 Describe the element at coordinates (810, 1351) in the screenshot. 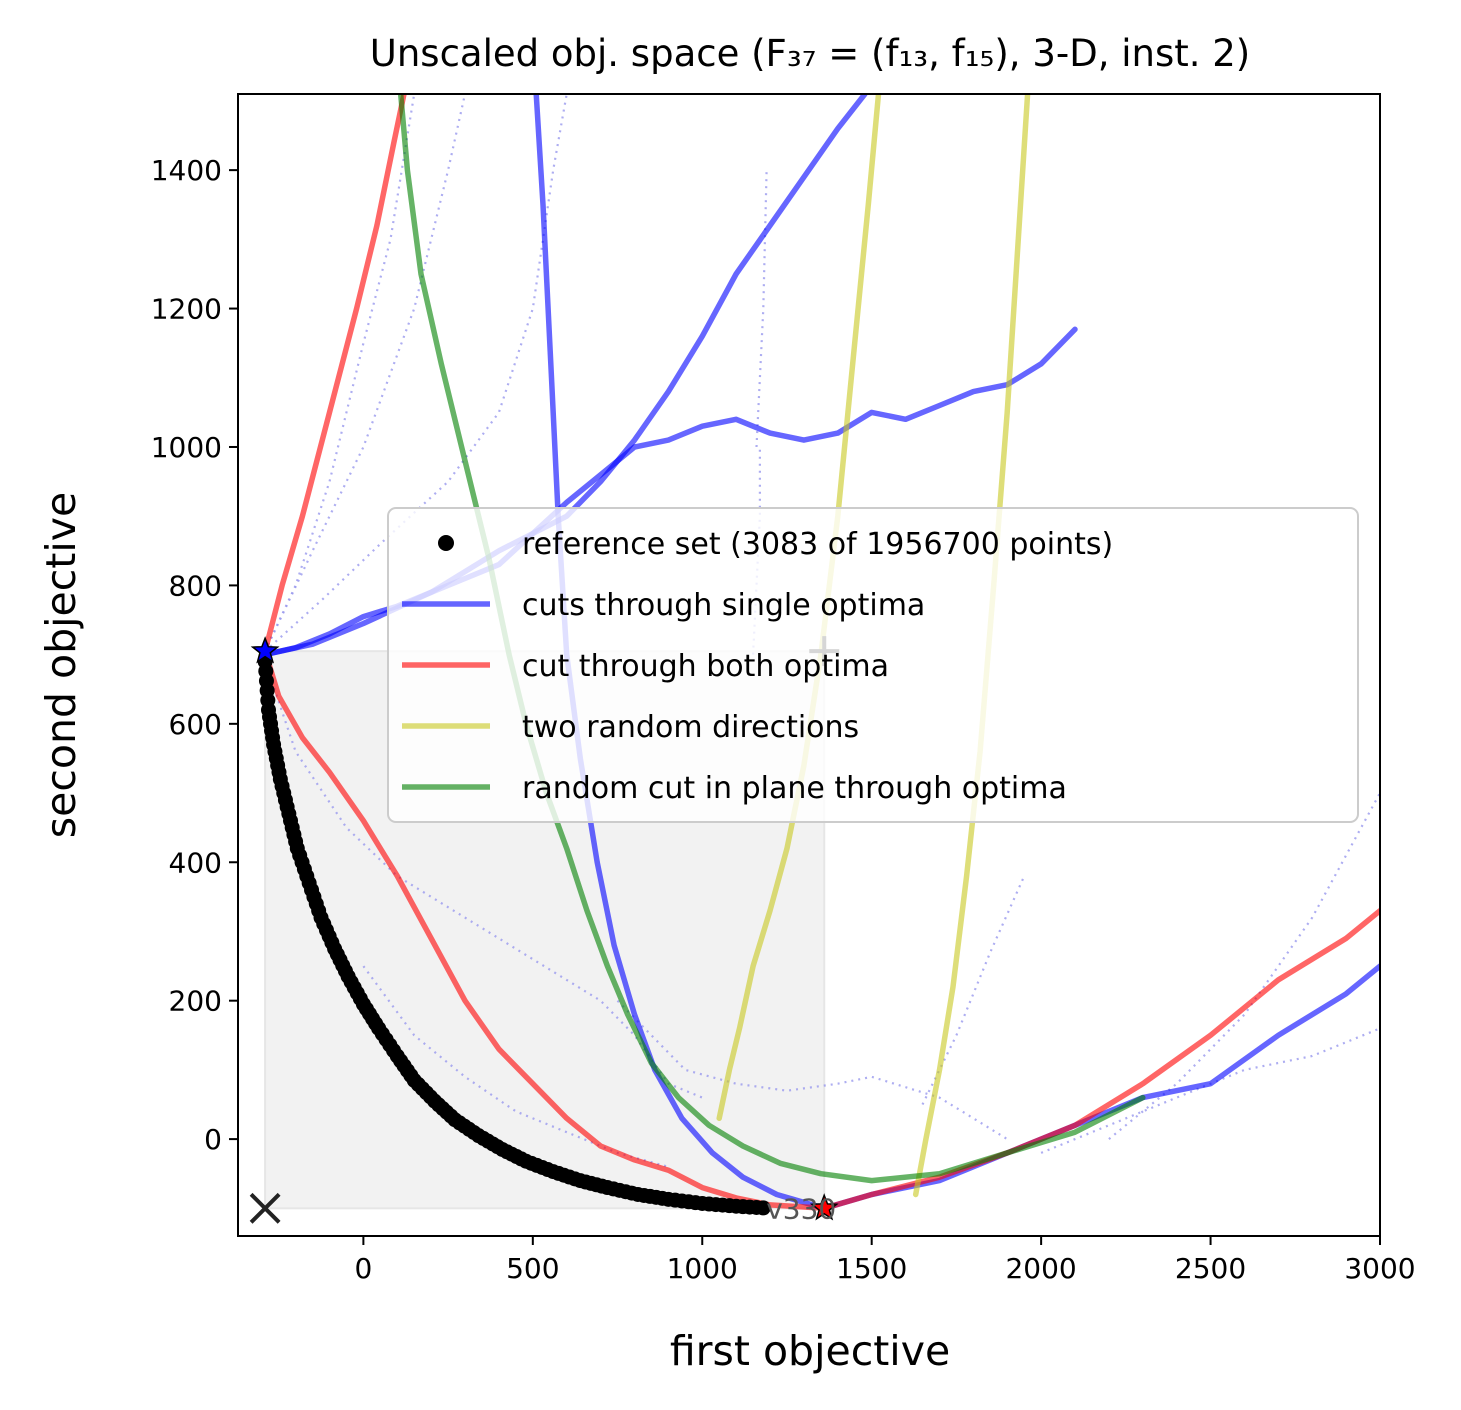

I see `x-axis-label: first objective` at that location.